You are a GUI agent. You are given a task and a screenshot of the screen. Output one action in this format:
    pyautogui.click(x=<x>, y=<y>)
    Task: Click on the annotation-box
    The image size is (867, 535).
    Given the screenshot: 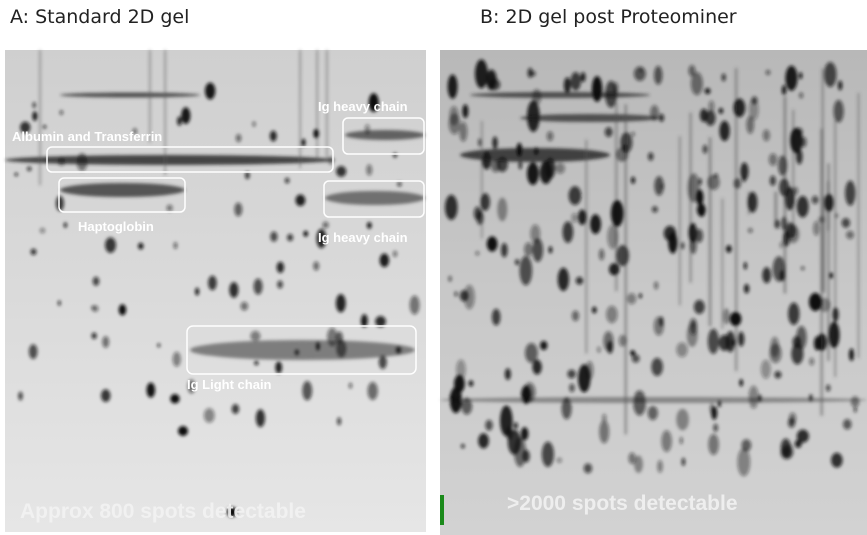 What is the action you would take?
    pyautogui.click(x=374, y=199)
    